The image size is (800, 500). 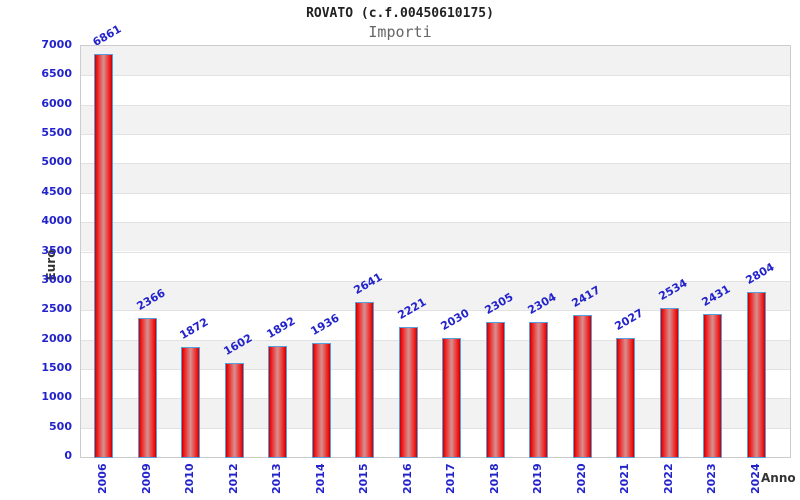 I want to click on x-tick-label: 2021, so click(x=624, y=478).